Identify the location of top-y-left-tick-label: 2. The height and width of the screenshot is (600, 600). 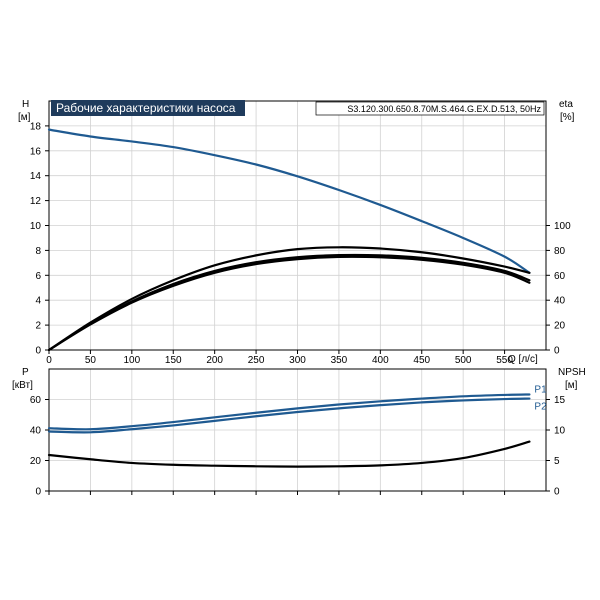
(38, 326).